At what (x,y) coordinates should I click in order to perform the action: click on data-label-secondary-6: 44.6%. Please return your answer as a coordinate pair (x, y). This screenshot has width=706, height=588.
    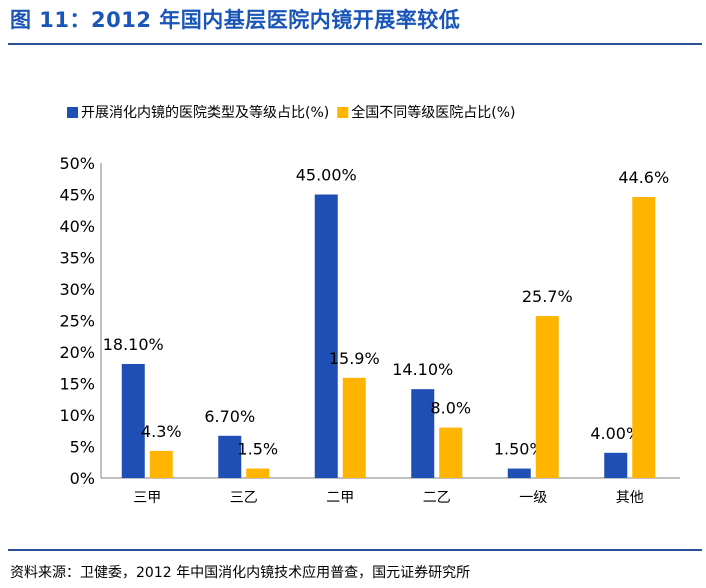
    Looking at the image, I should click on (643, 177).